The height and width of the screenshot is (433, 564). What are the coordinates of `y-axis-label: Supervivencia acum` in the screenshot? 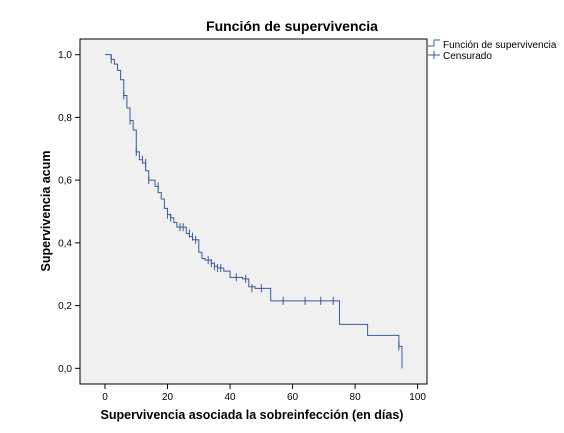 It's located at (46, 211).